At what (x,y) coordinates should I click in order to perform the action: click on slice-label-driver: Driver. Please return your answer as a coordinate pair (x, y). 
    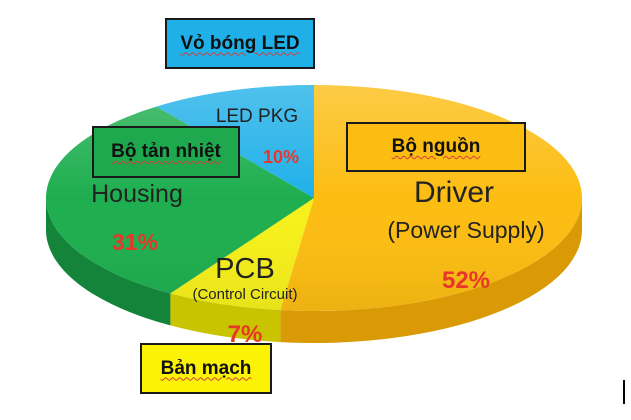
    Looking at the image, I should click on (454, 192).